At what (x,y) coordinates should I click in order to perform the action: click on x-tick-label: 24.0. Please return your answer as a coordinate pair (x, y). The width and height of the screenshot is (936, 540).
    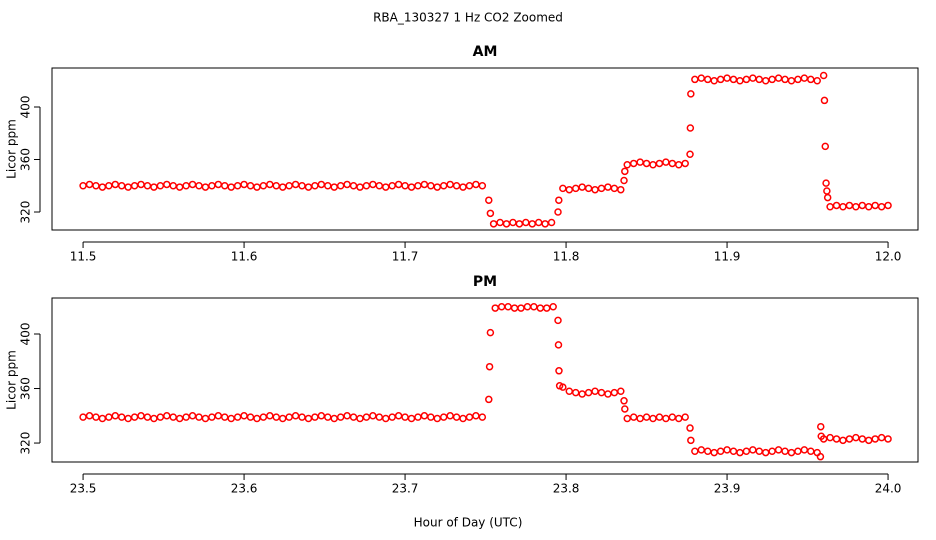
    Looking at the image, I should click on (888, 489).